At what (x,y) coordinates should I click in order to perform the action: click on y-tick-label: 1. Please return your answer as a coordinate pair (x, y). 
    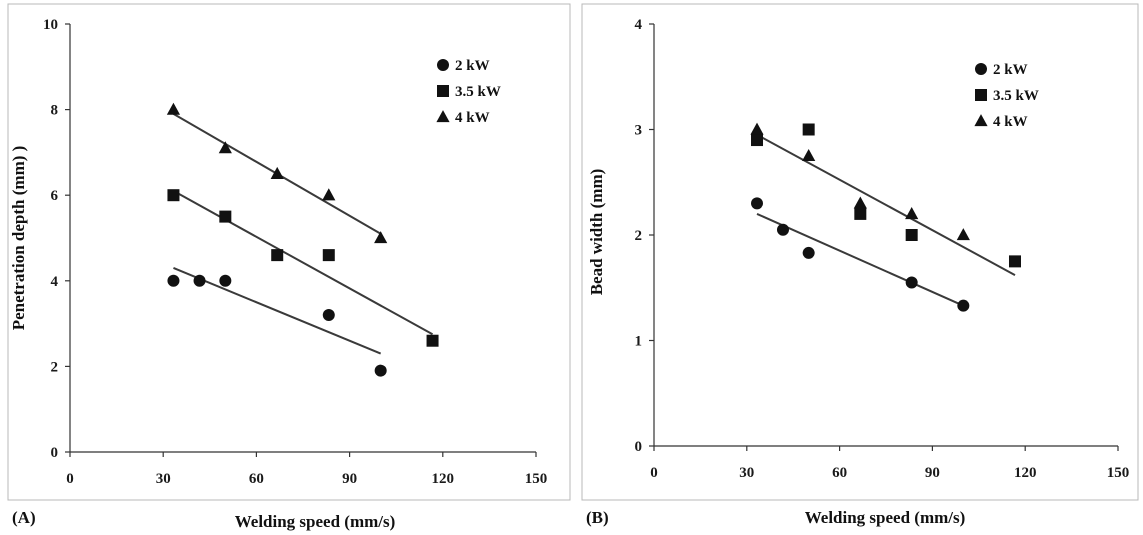
    Looking at the image, I should click on (639, 342).